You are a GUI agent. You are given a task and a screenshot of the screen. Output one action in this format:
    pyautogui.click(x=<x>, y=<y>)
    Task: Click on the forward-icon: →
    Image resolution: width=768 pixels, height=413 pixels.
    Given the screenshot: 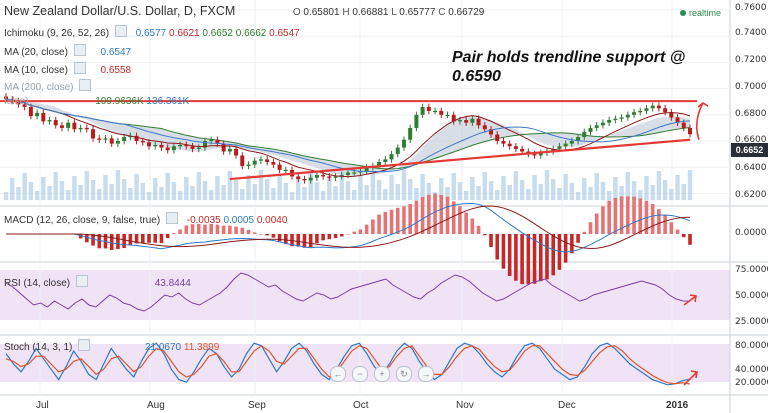 What is the action you would take?
    pyautogui.click(x=426, y=374)
    